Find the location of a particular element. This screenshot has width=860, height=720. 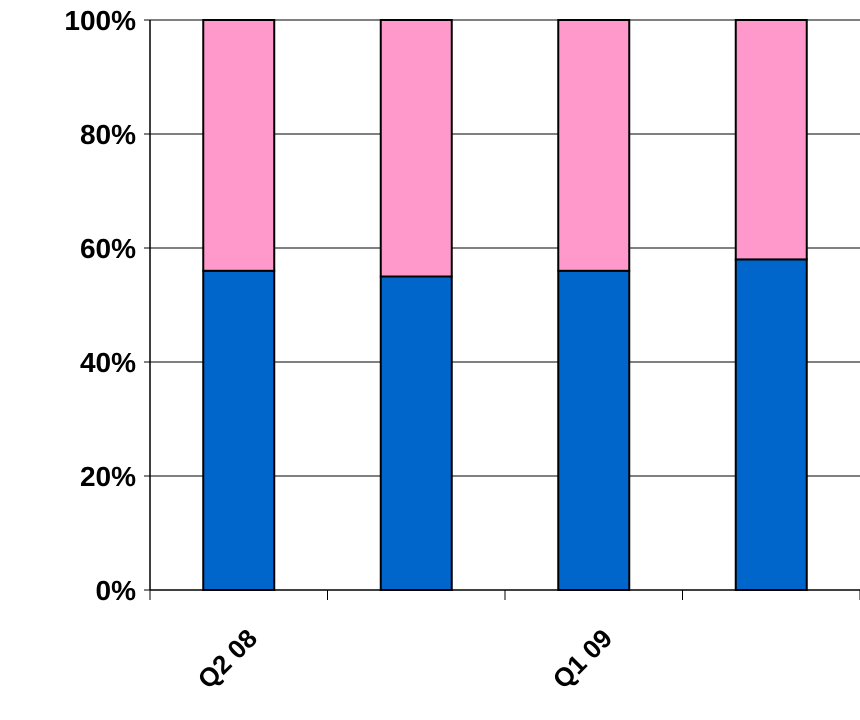

x-tick-marks is located at coordinates (504, 595).